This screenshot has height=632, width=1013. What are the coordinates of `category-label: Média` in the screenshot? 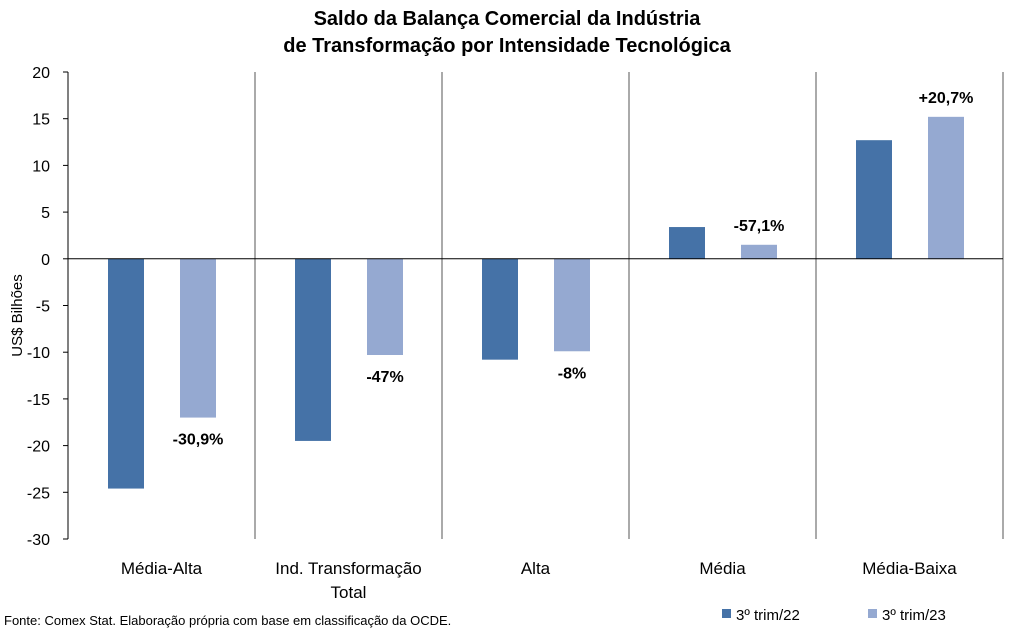 It's located at (722, 568).